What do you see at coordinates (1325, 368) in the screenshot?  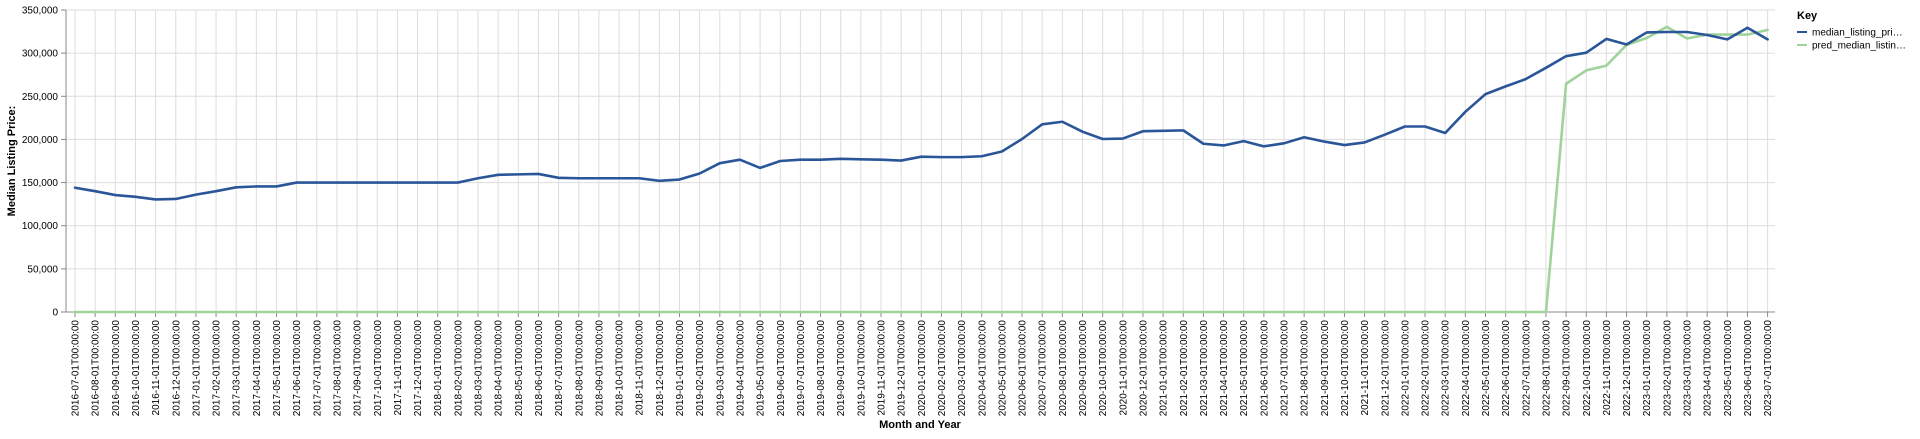 I see `x-tick-label: 2021-09-01T00:00:00` at bounding box center [1325, 368].